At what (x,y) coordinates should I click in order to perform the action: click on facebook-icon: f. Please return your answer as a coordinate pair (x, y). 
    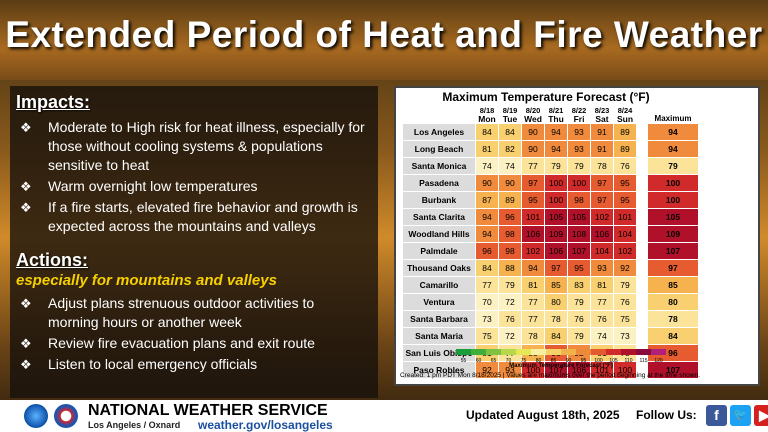
    Looking at the image, I should click on (716, 415).